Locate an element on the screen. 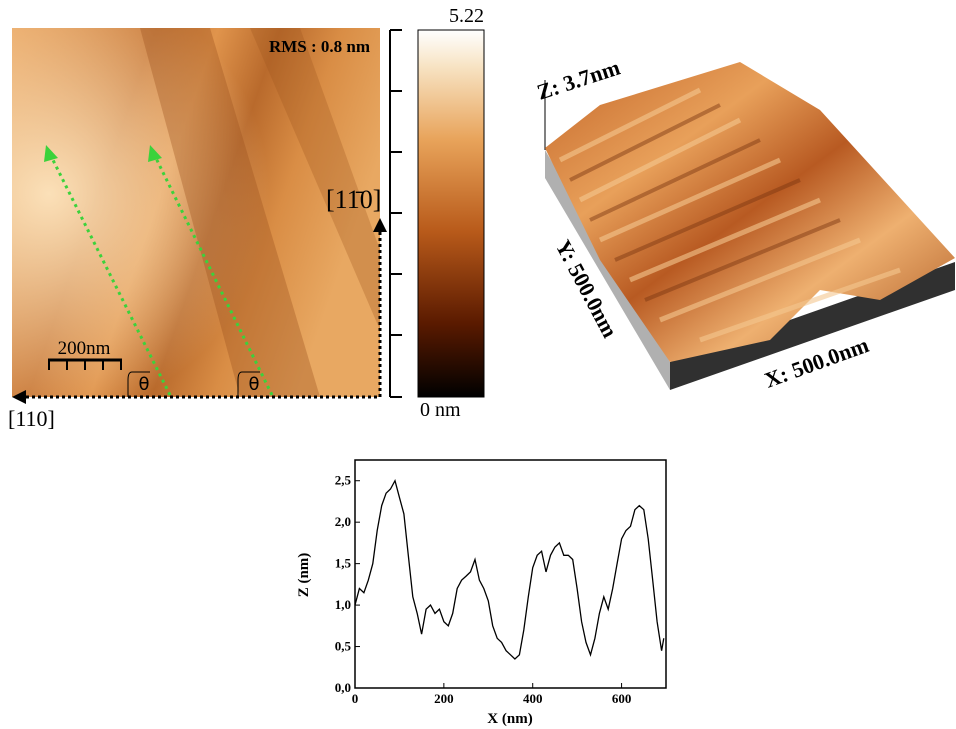 Image resolution: width=956 pixels, height=729 pixels. y-axis-title: Z (nm) is located at coordinates (304, 575).